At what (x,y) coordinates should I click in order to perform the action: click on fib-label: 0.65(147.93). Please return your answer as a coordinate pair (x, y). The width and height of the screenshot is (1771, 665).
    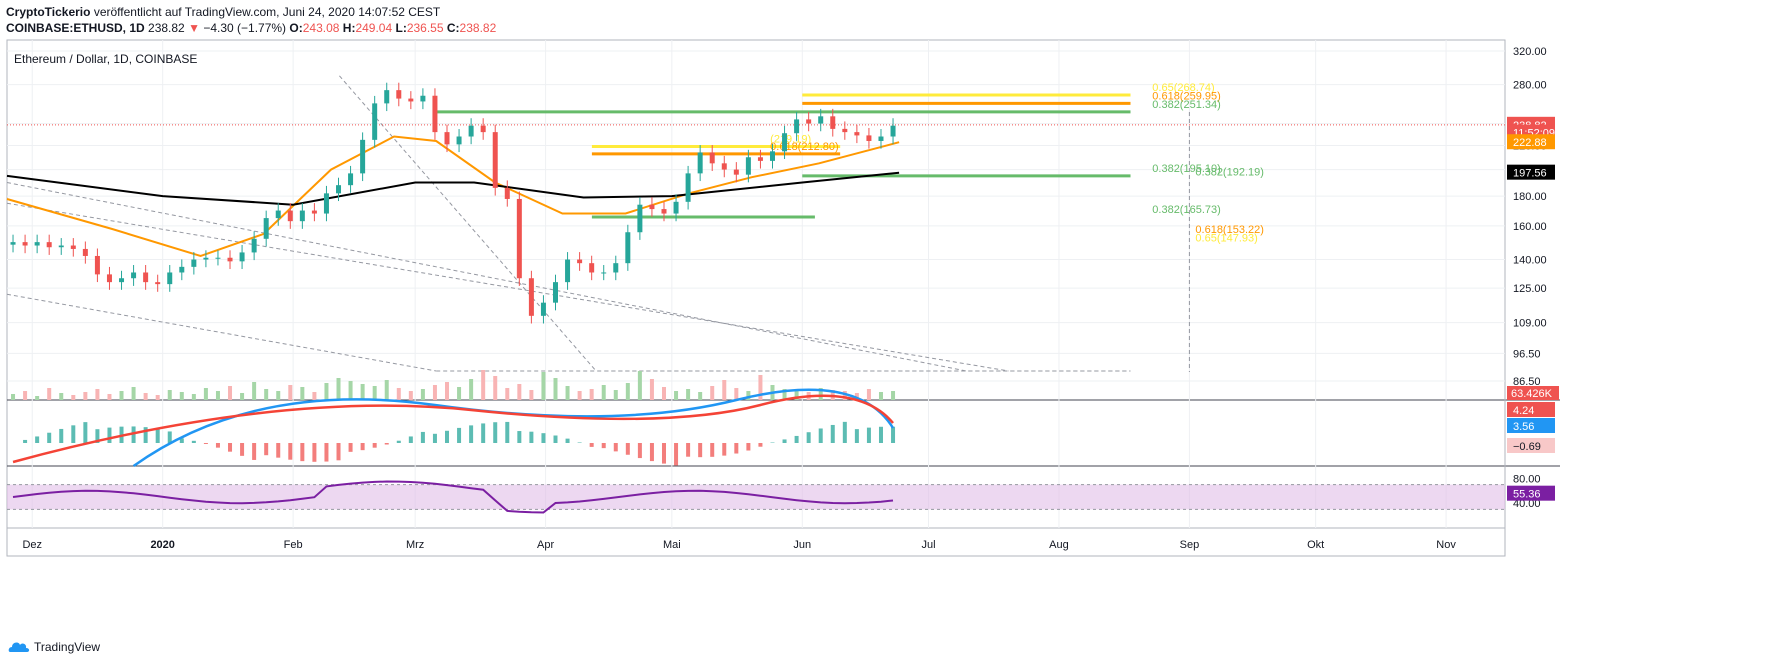
    Looking at the image, I should click on (1226, 239).